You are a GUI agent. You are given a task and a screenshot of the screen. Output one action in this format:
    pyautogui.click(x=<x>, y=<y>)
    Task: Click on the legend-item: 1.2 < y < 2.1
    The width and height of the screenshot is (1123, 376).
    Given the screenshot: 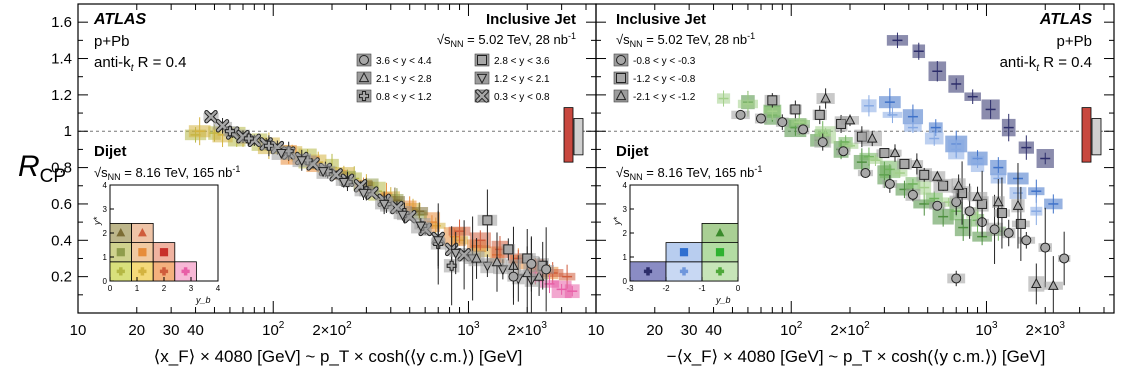 What is the action you would take?
    pyautogui.click(x=512, y=78)
    